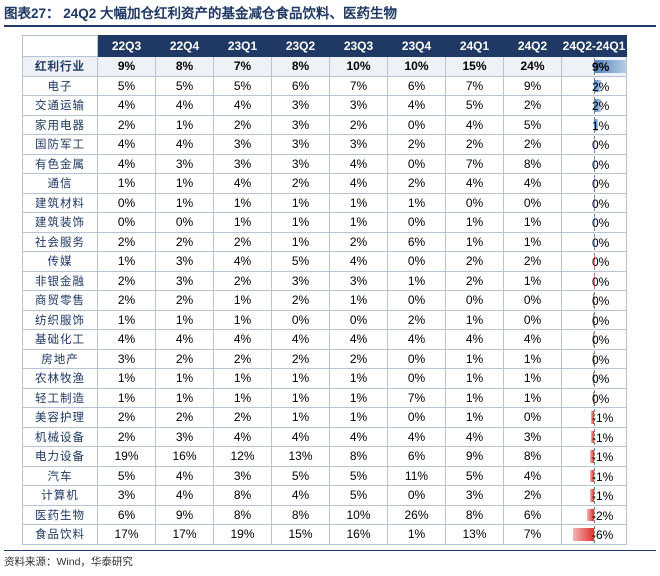 This screenshot has height=576, width=660. What do you see at coordinates (60, 124) in the screenshot?
I see `industry-name: 家用电器` at bounding box center [60, 124].